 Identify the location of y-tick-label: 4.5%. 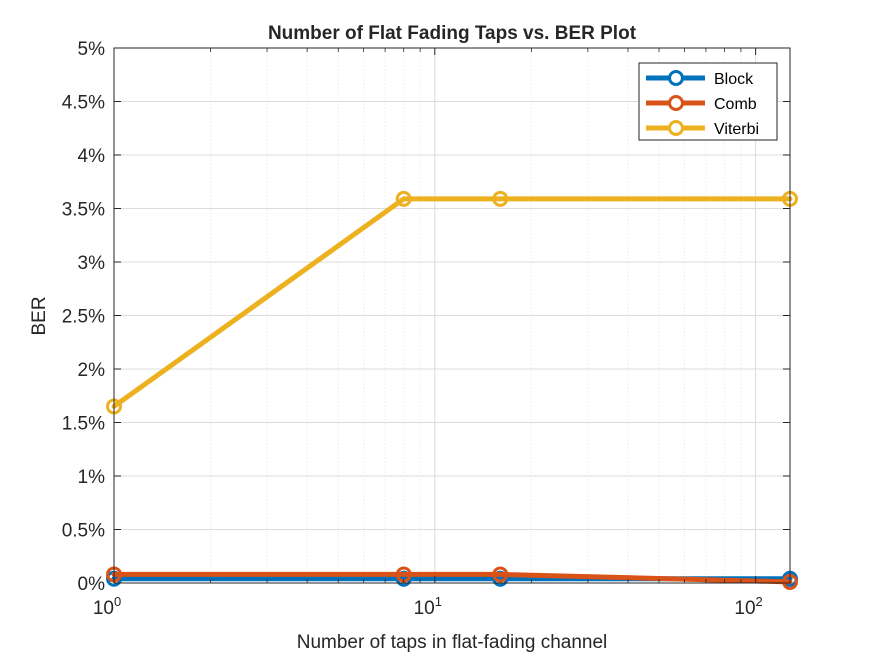
(83, 103).